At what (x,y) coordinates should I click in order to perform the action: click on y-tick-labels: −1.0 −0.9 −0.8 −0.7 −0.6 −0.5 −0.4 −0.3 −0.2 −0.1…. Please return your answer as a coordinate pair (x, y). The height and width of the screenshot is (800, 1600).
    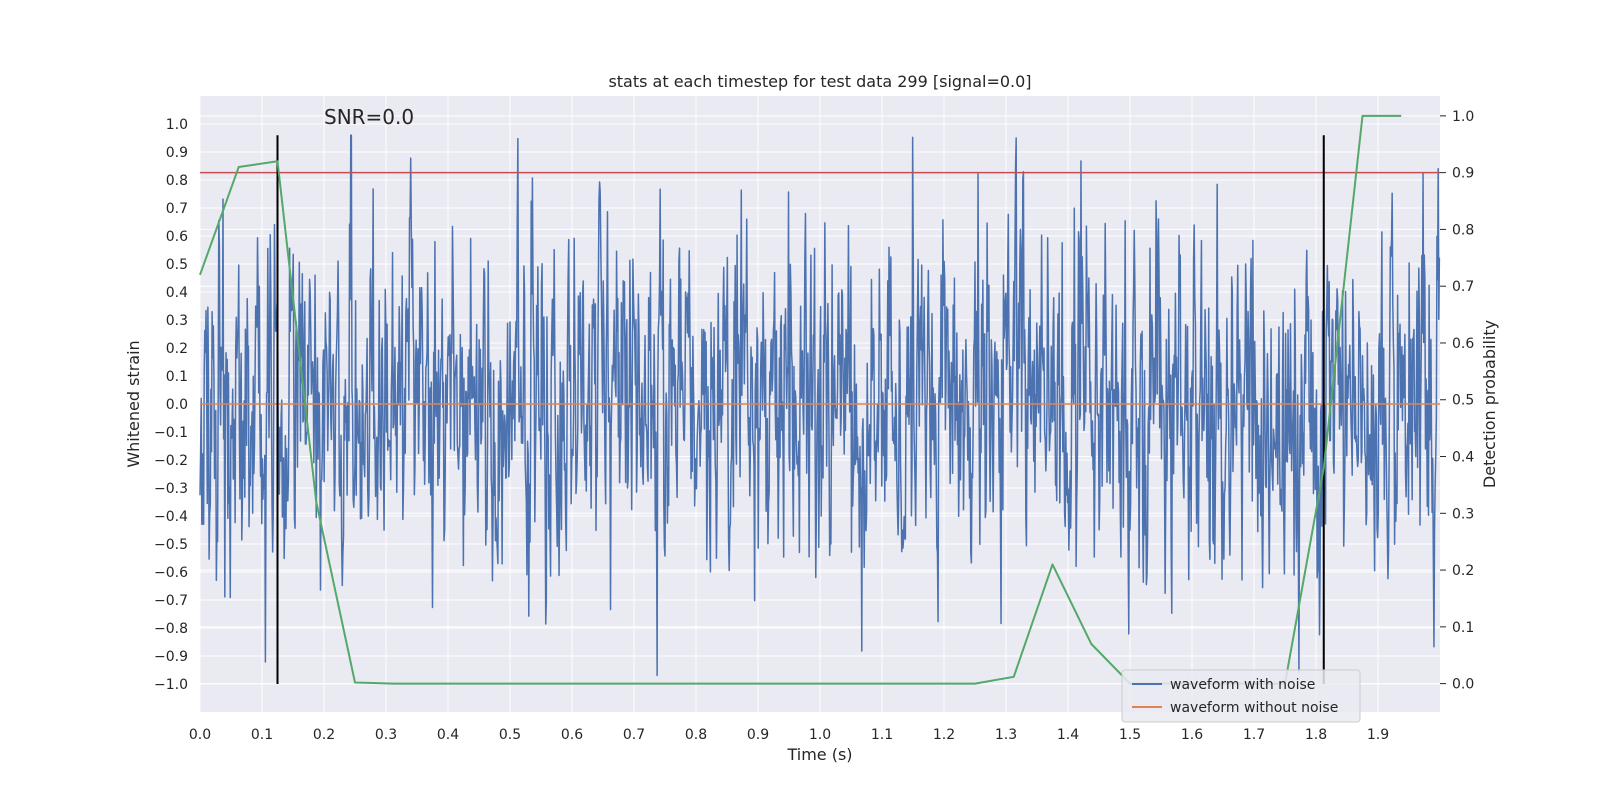
    Looking at the image, I should click on (171, 405).